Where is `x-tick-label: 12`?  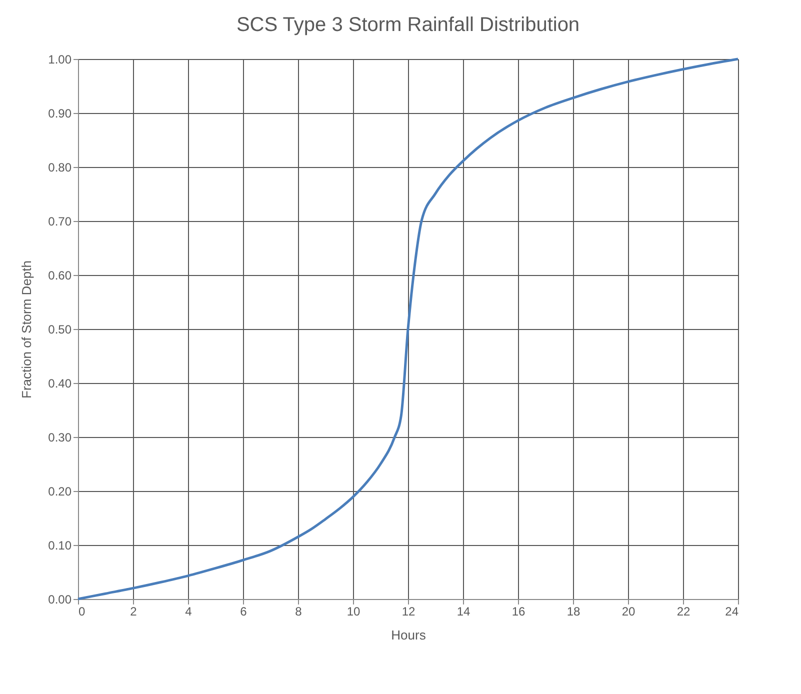 x-tick-label: 12 is located at coordinates (409, 611).